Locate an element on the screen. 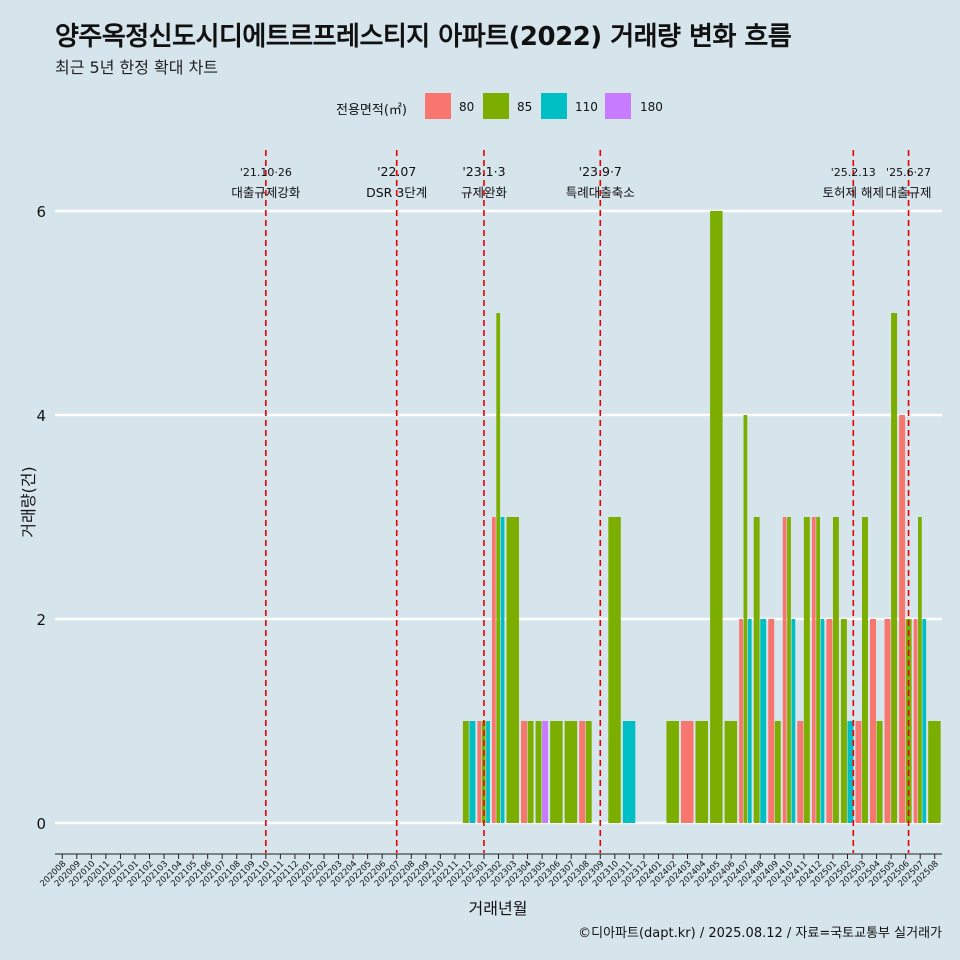 This screenshot has height=960, width=960. y-tick-label: 6 is located at coordinates (41, 212).